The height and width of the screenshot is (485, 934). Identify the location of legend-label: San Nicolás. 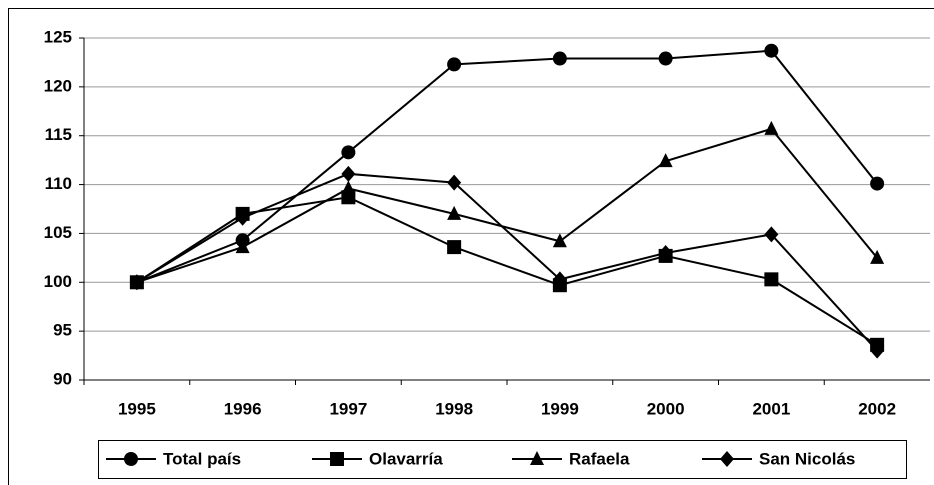
(807, 458).